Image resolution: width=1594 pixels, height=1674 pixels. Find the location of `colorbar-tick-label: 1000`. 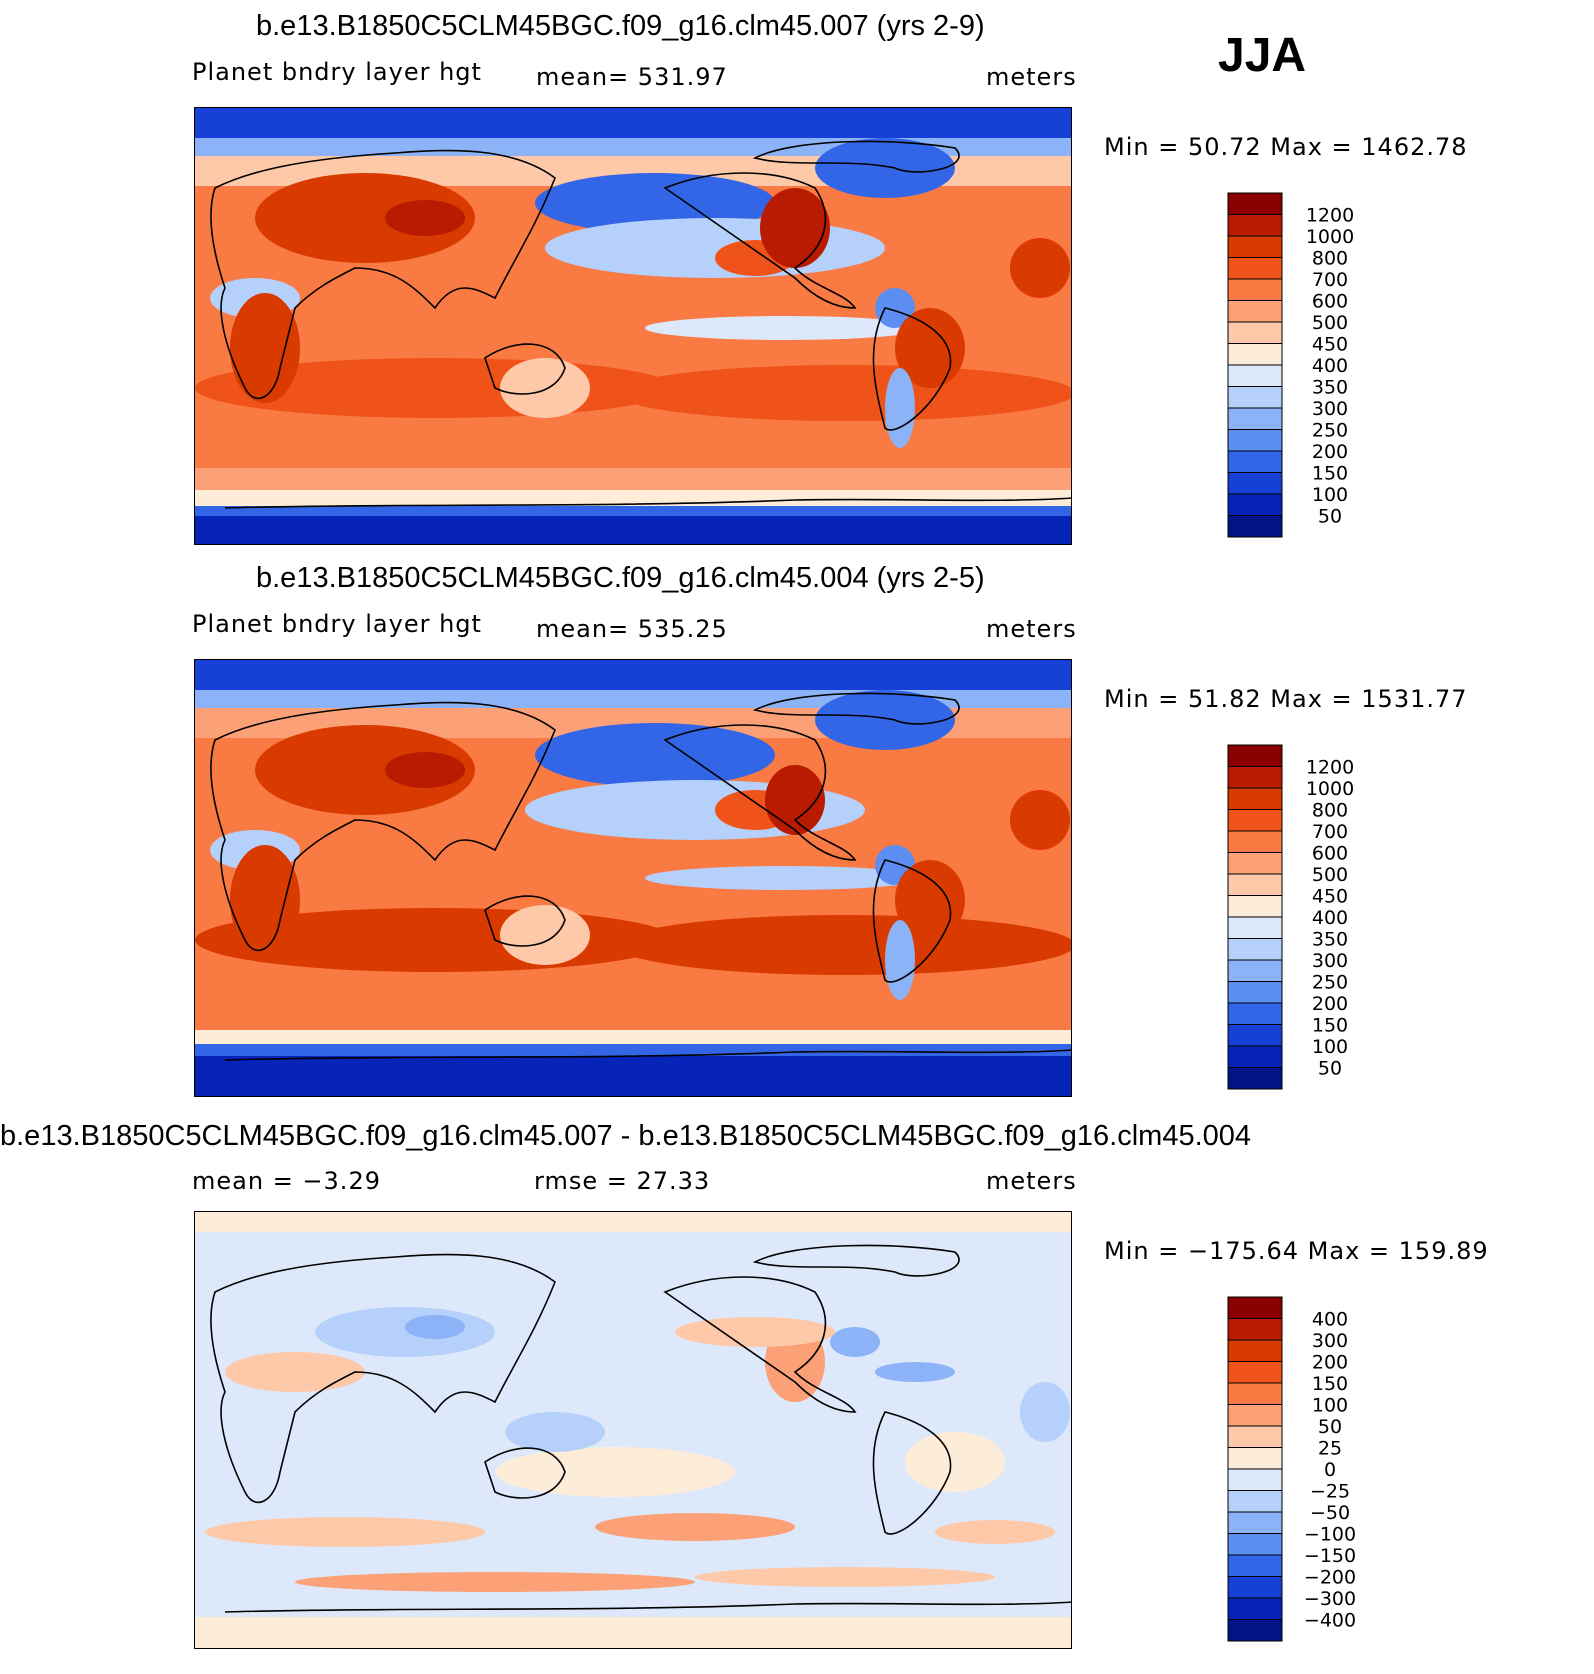

colorbar-tick-label: 1000 is located at coordinates (1330, 237).